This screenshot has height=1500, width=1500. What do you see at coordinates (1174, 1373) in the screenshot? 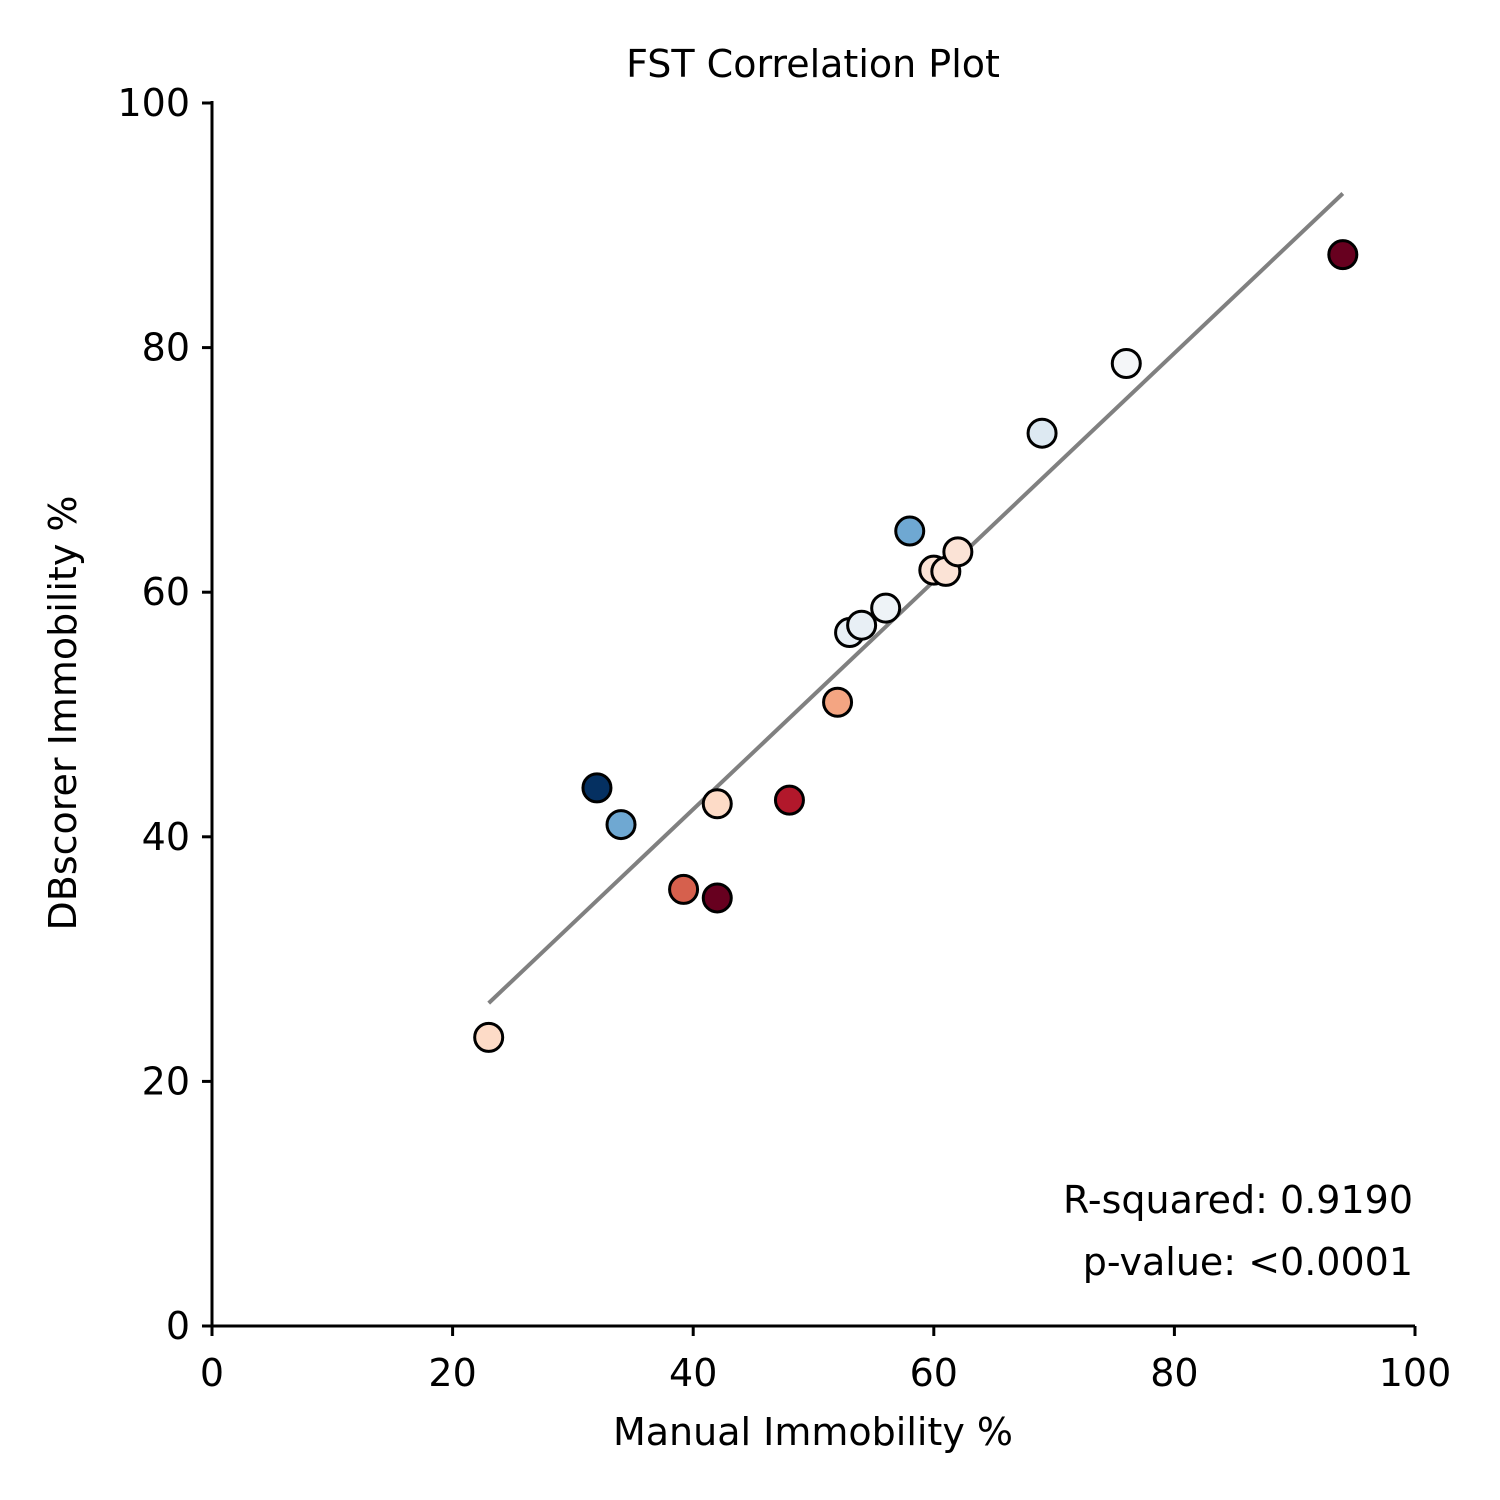
I see `x-tick-label: 80` at bounding box center [1174, 1373].